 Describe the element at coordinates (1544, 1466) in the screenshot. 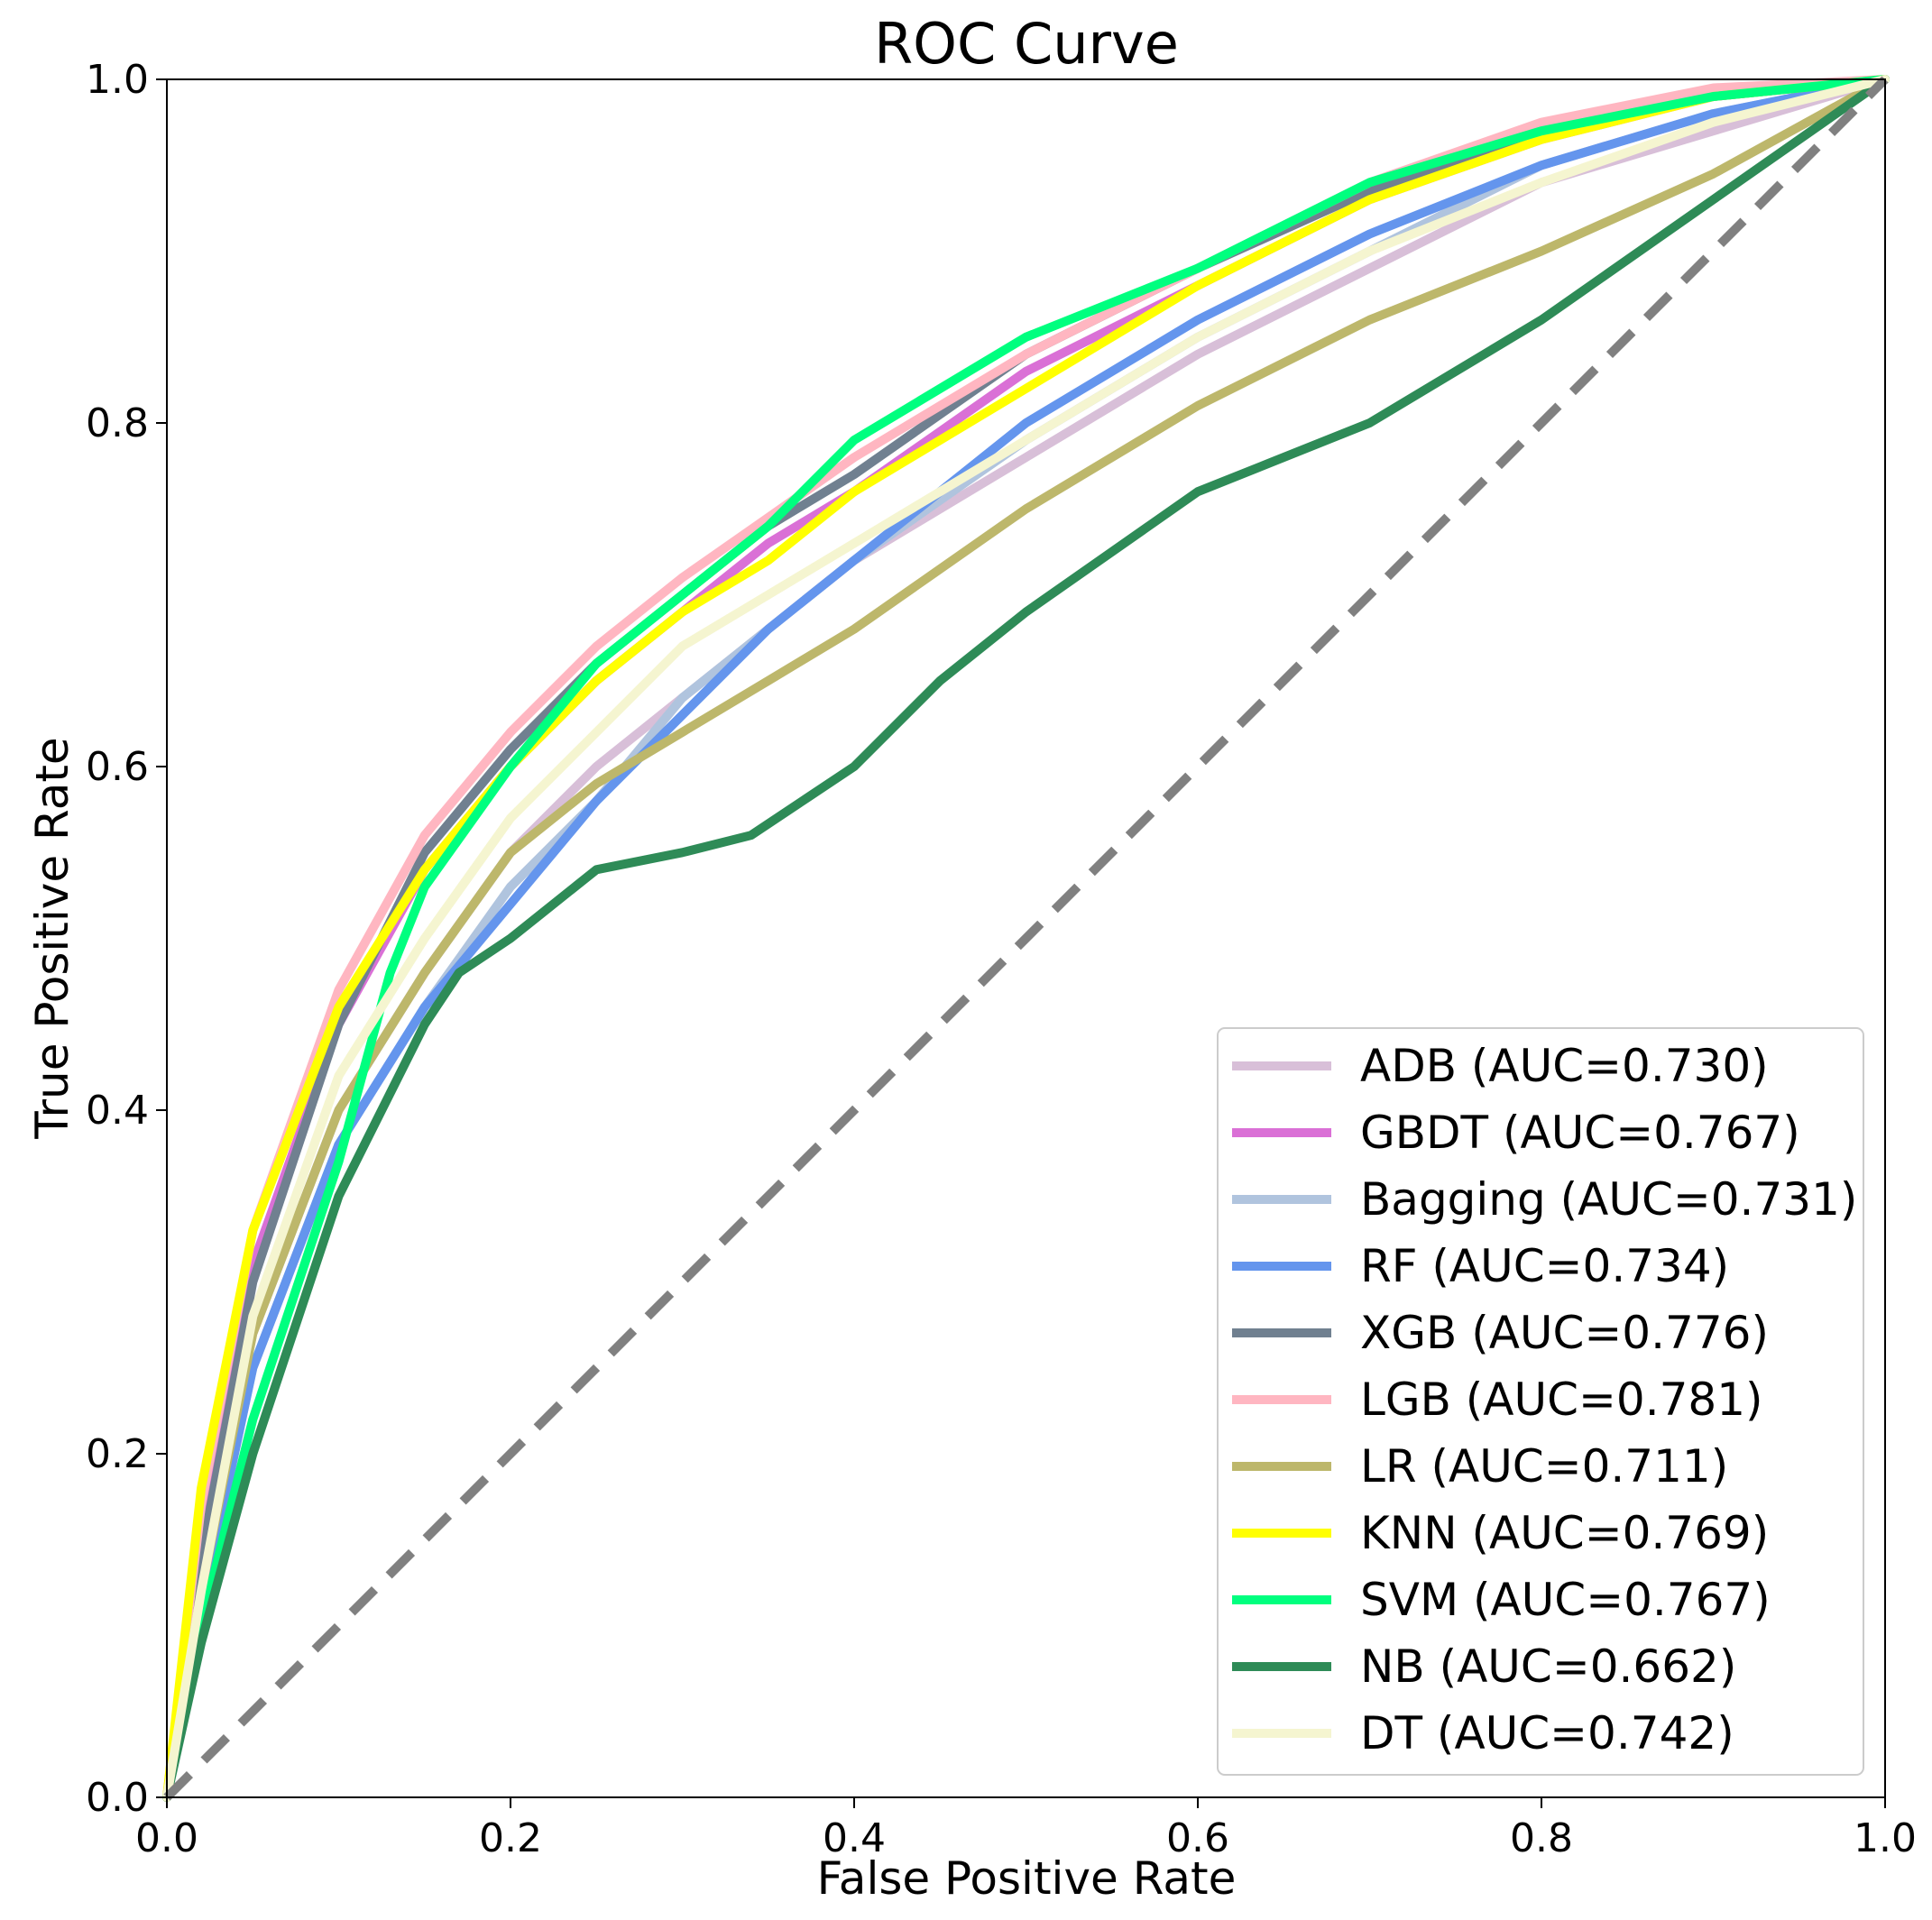

I see `legend-label-lr: LR (AUC=0.711)` at that location.